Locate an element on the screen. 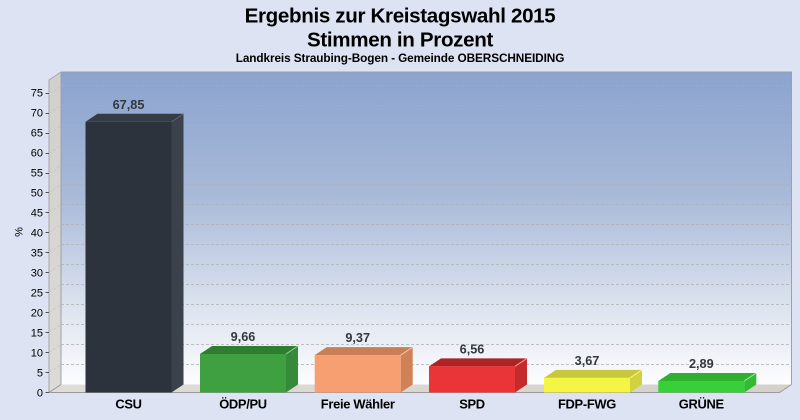 This screenshot has height=420, width=800. svg-text: Freie Wähler is located at coordinates (358, 404).